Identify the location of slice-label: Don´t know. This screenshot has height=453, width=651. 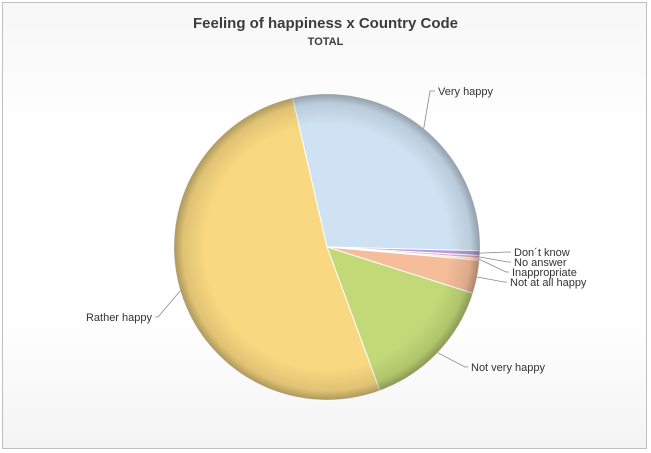
(542, 253).